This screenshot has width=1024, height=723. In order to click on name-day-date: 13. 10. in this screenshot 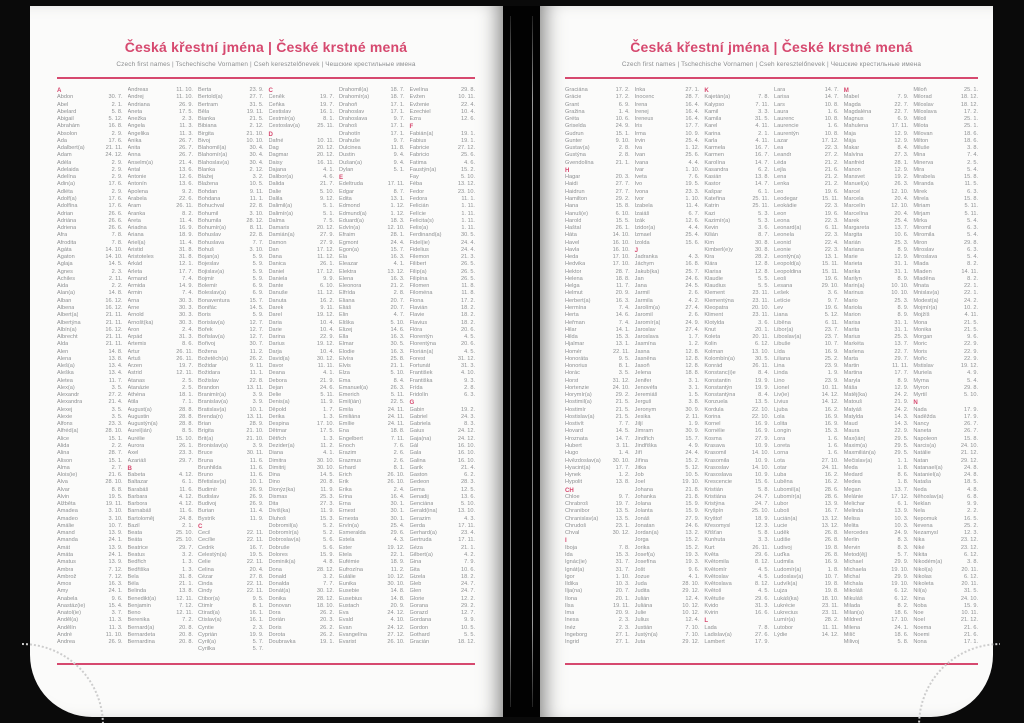, I will do `click(760, 351)`.